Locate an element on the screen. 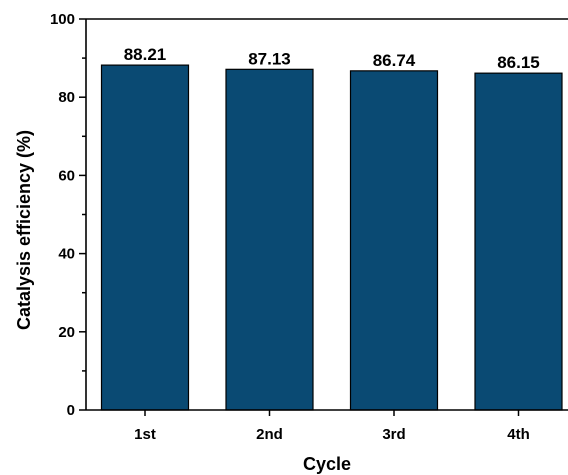 This screenshot has width=568, height=475. bar-4th is located at coordinates (518, 241).